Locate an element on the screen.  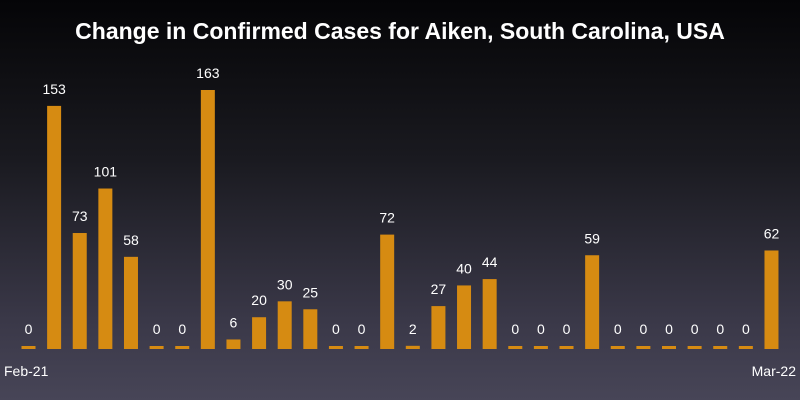
bar-value-label: 73 is located at coordinates (80, 216).